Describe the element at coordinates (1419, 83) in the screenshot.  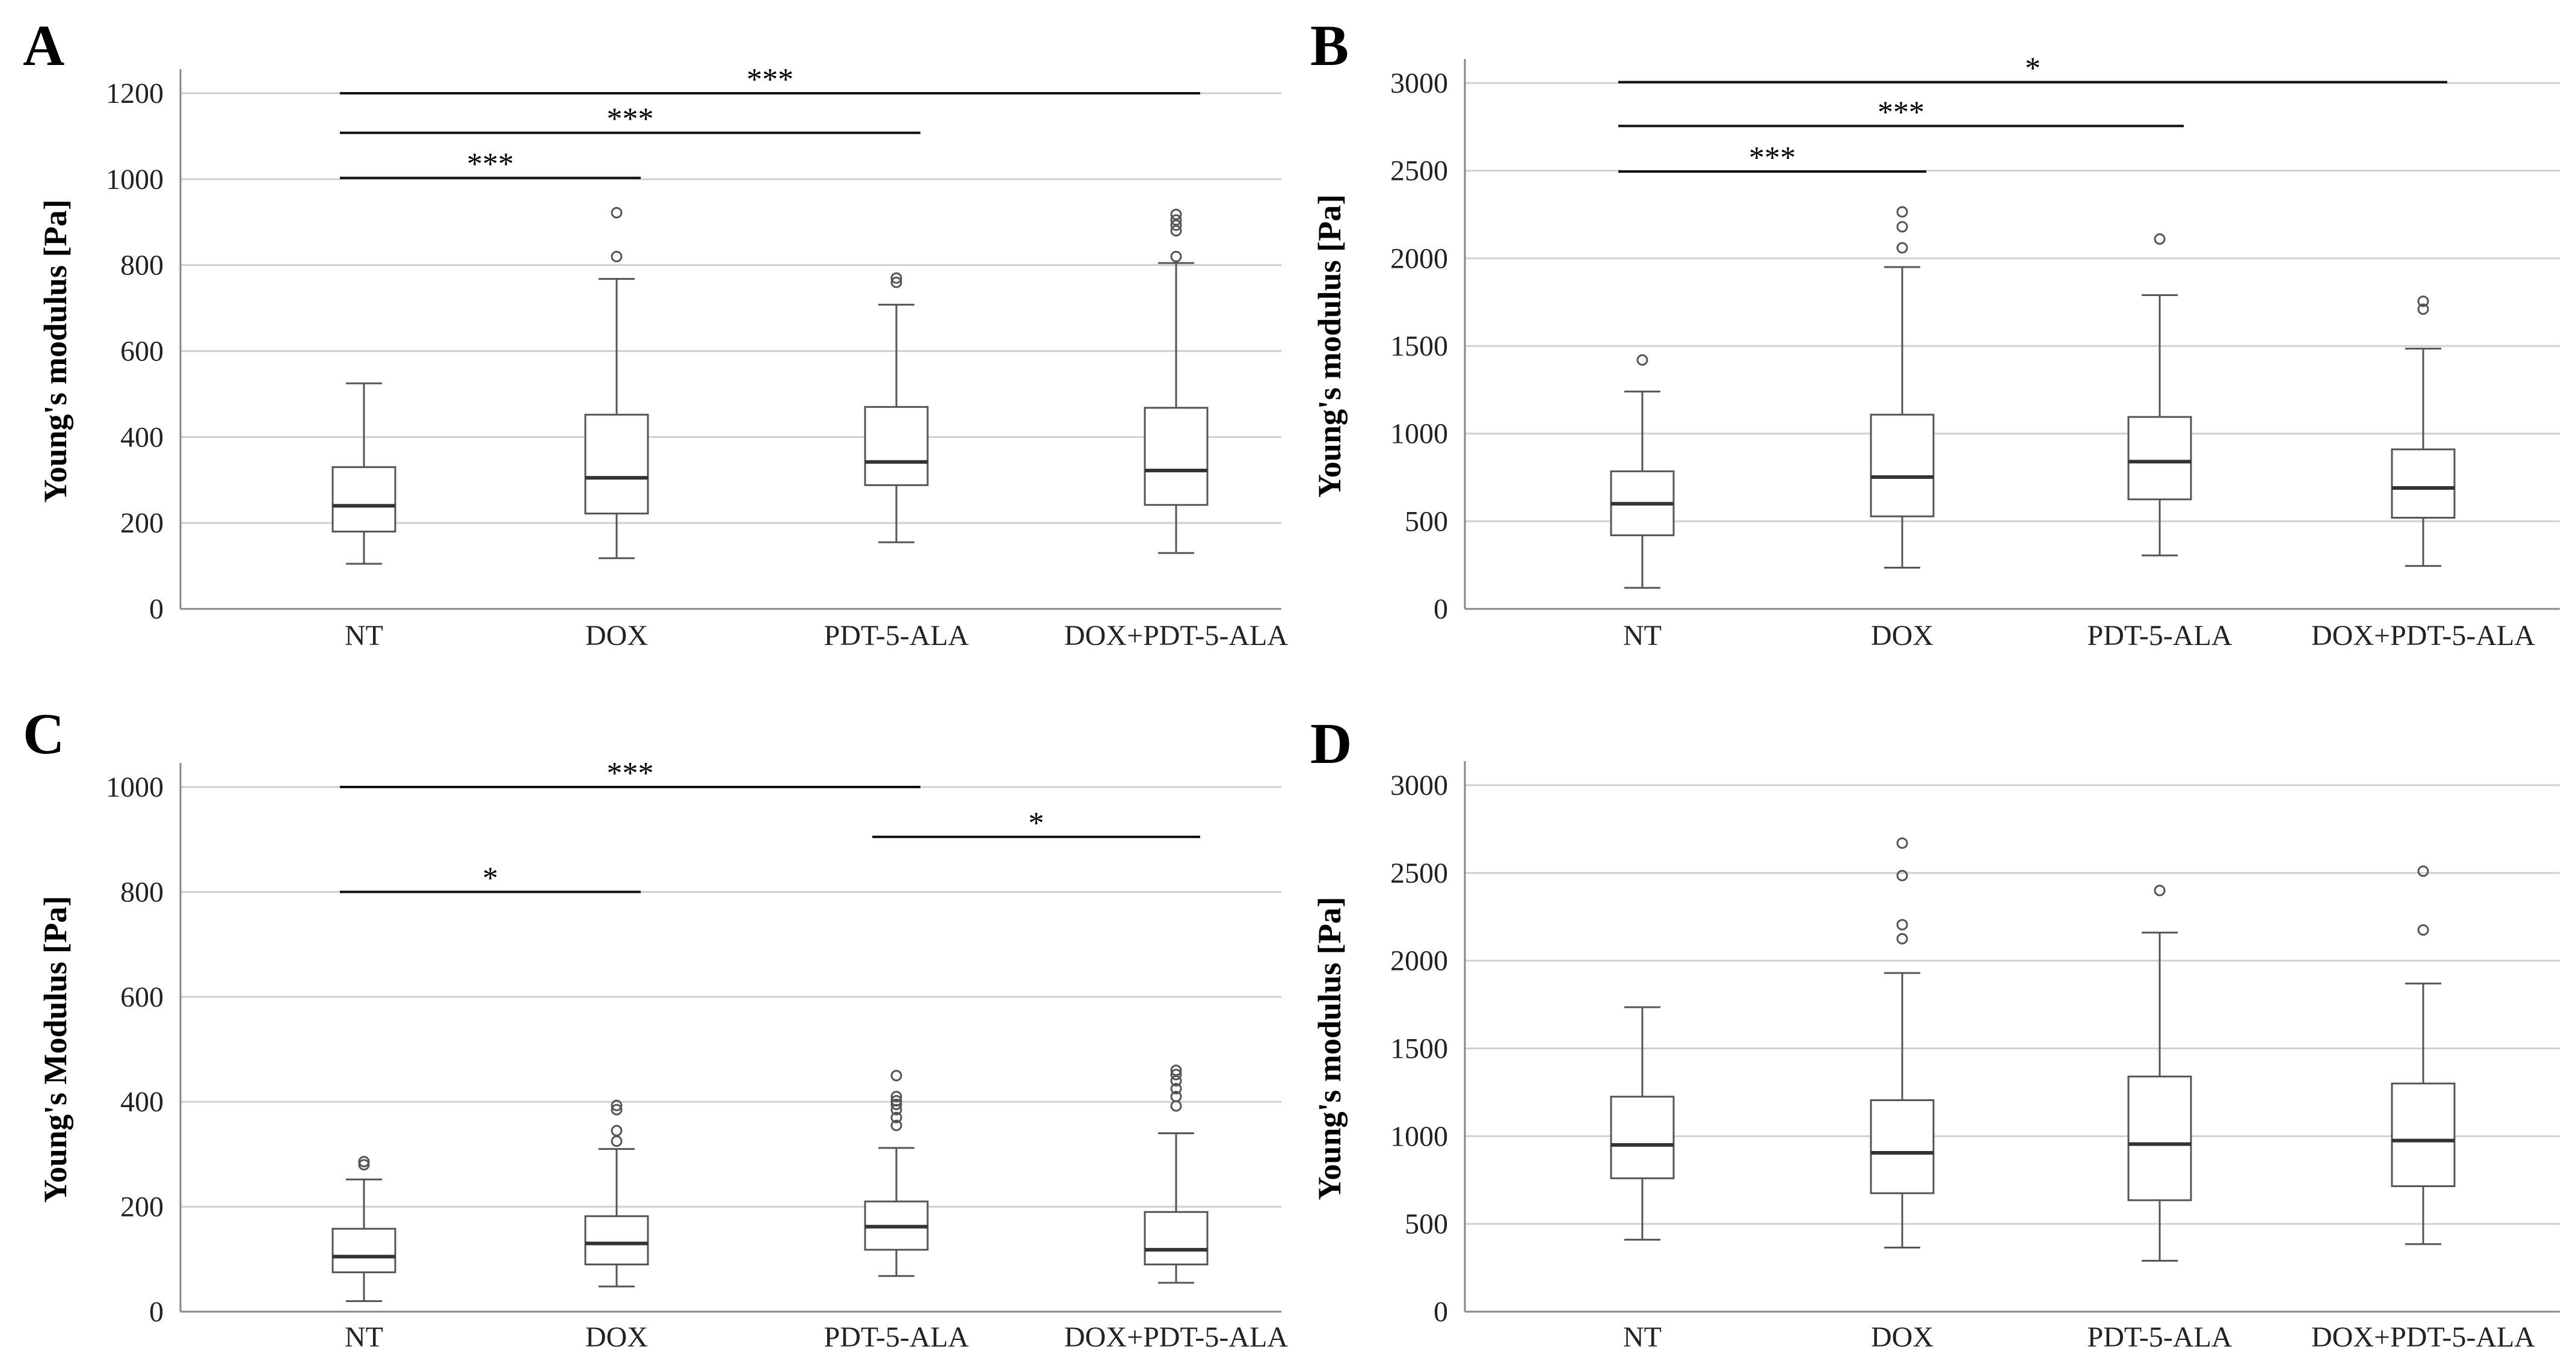
I see `panel-b-y-tick-label: 3000` at that location.